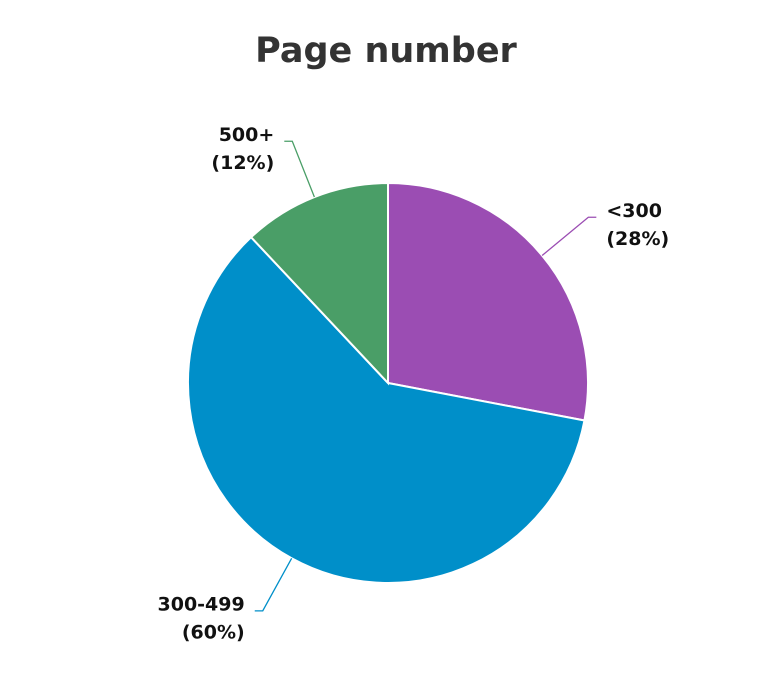  Describe the element at coordinates (247, 135) in the screenshot. I see `slice-label: 500+` at that location.